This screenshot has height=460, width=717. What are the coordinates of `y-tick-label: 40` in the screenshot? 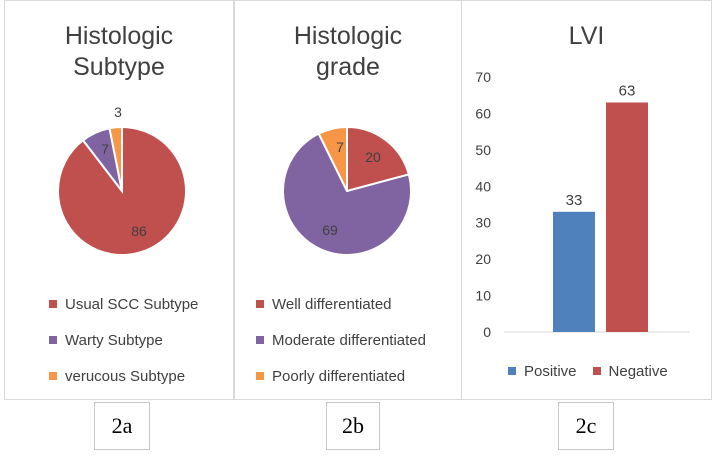 It's located at (483, 186).